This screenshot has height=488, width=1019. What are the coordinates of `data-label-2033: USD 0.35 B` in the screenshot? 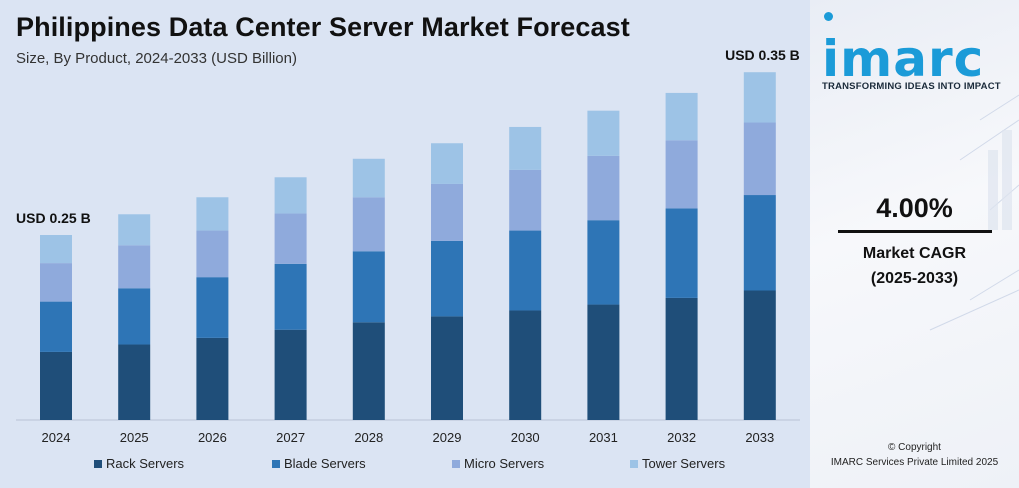 It's located at (762, 55).